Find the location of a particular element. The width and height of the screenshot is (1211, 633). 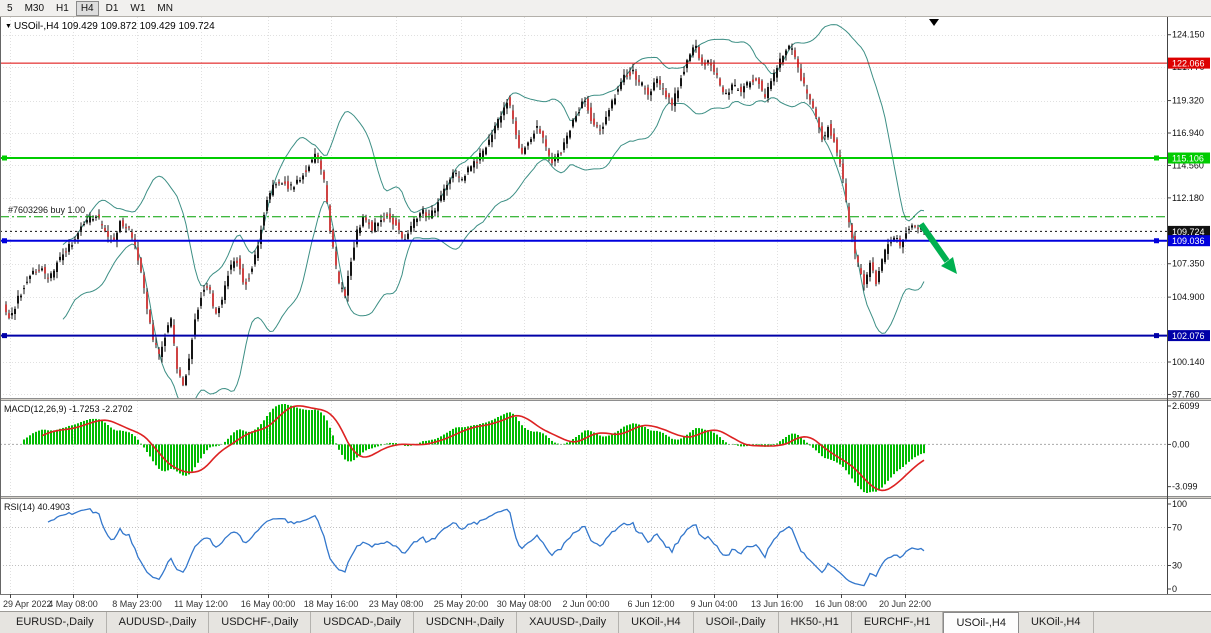

rsi-line is located at coordinates (486, 547).